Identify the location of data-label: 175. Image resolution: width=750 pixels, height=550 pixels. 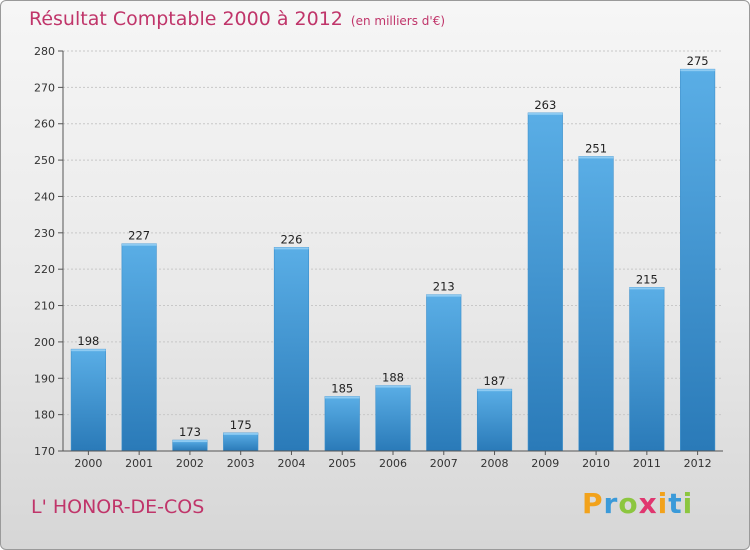
(241, 425).